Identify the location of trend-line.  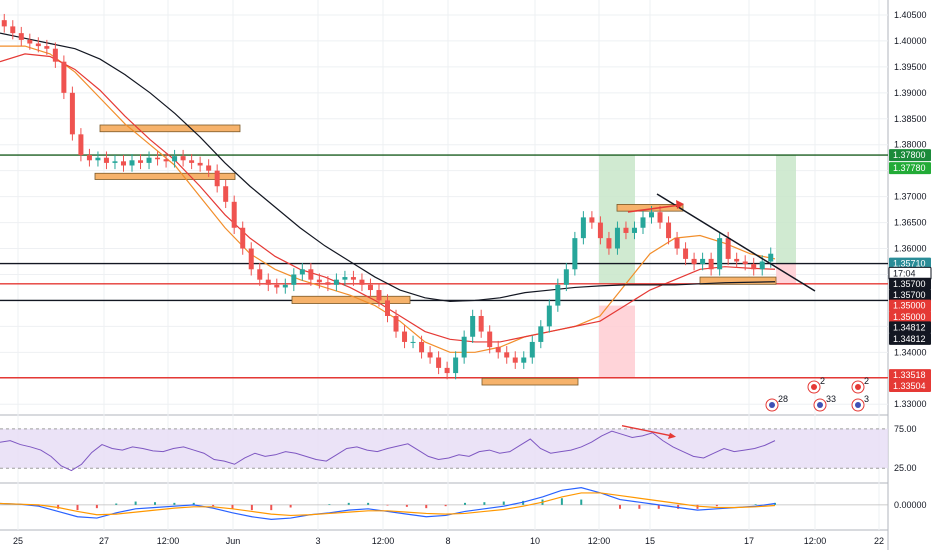
(736, 242).